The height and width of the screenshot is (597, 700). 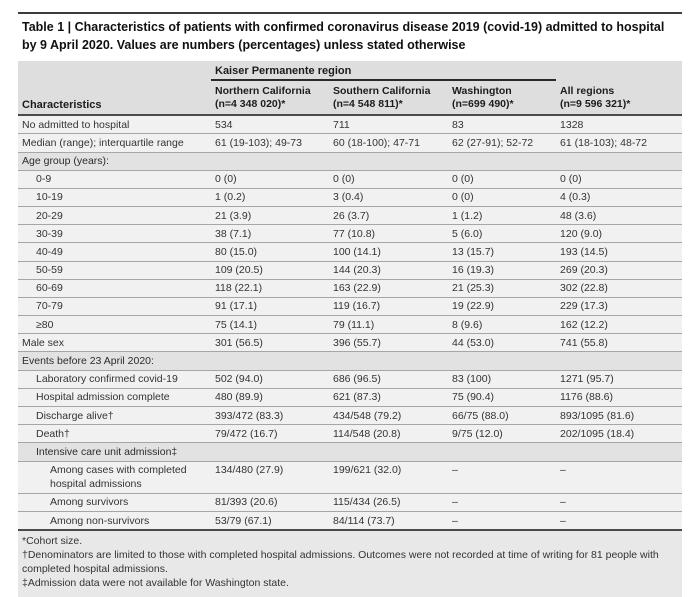 What do you see at coordinates (114, 379) in the screenshot?
I see `row-label: Laboratory confirmed covid-19` at bounding box center [114, 379].